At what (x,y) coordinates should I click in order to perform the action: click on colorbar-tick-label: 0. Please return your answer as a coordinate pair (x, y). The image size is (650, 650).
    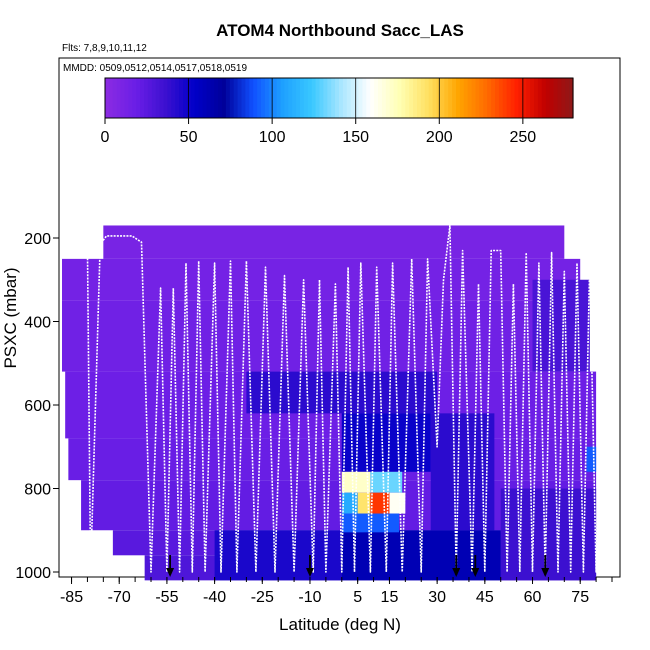
    Looking at the image, I should click on (105, 137).